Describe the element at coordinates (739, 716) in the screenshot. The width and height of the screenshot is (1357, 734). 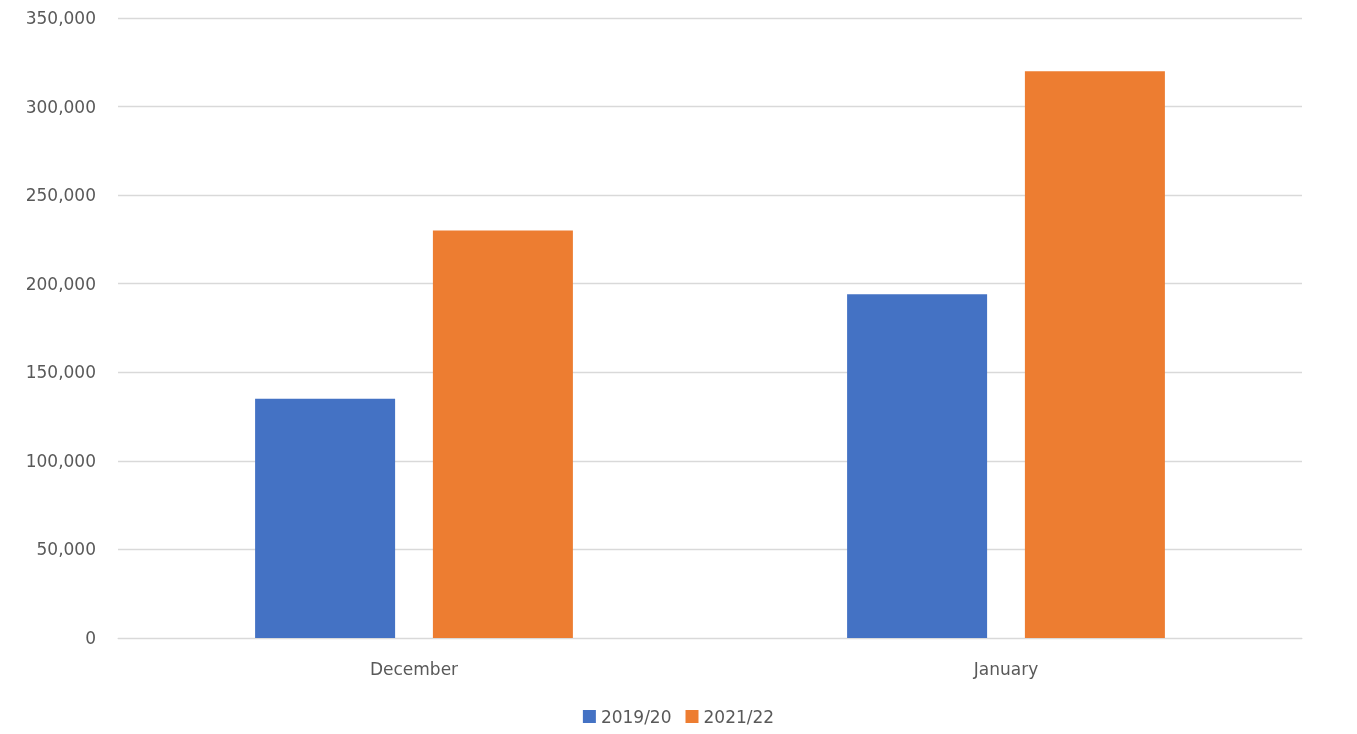
I see `legend-label: 2021/22` at that location.